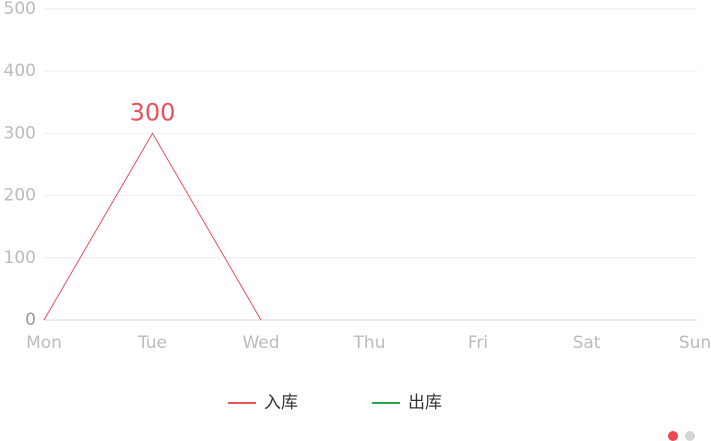  What do you see at coordinates (20, 258) in the screenshot?
I see `y-tick-label: 100` at bounding box center [20, 258].